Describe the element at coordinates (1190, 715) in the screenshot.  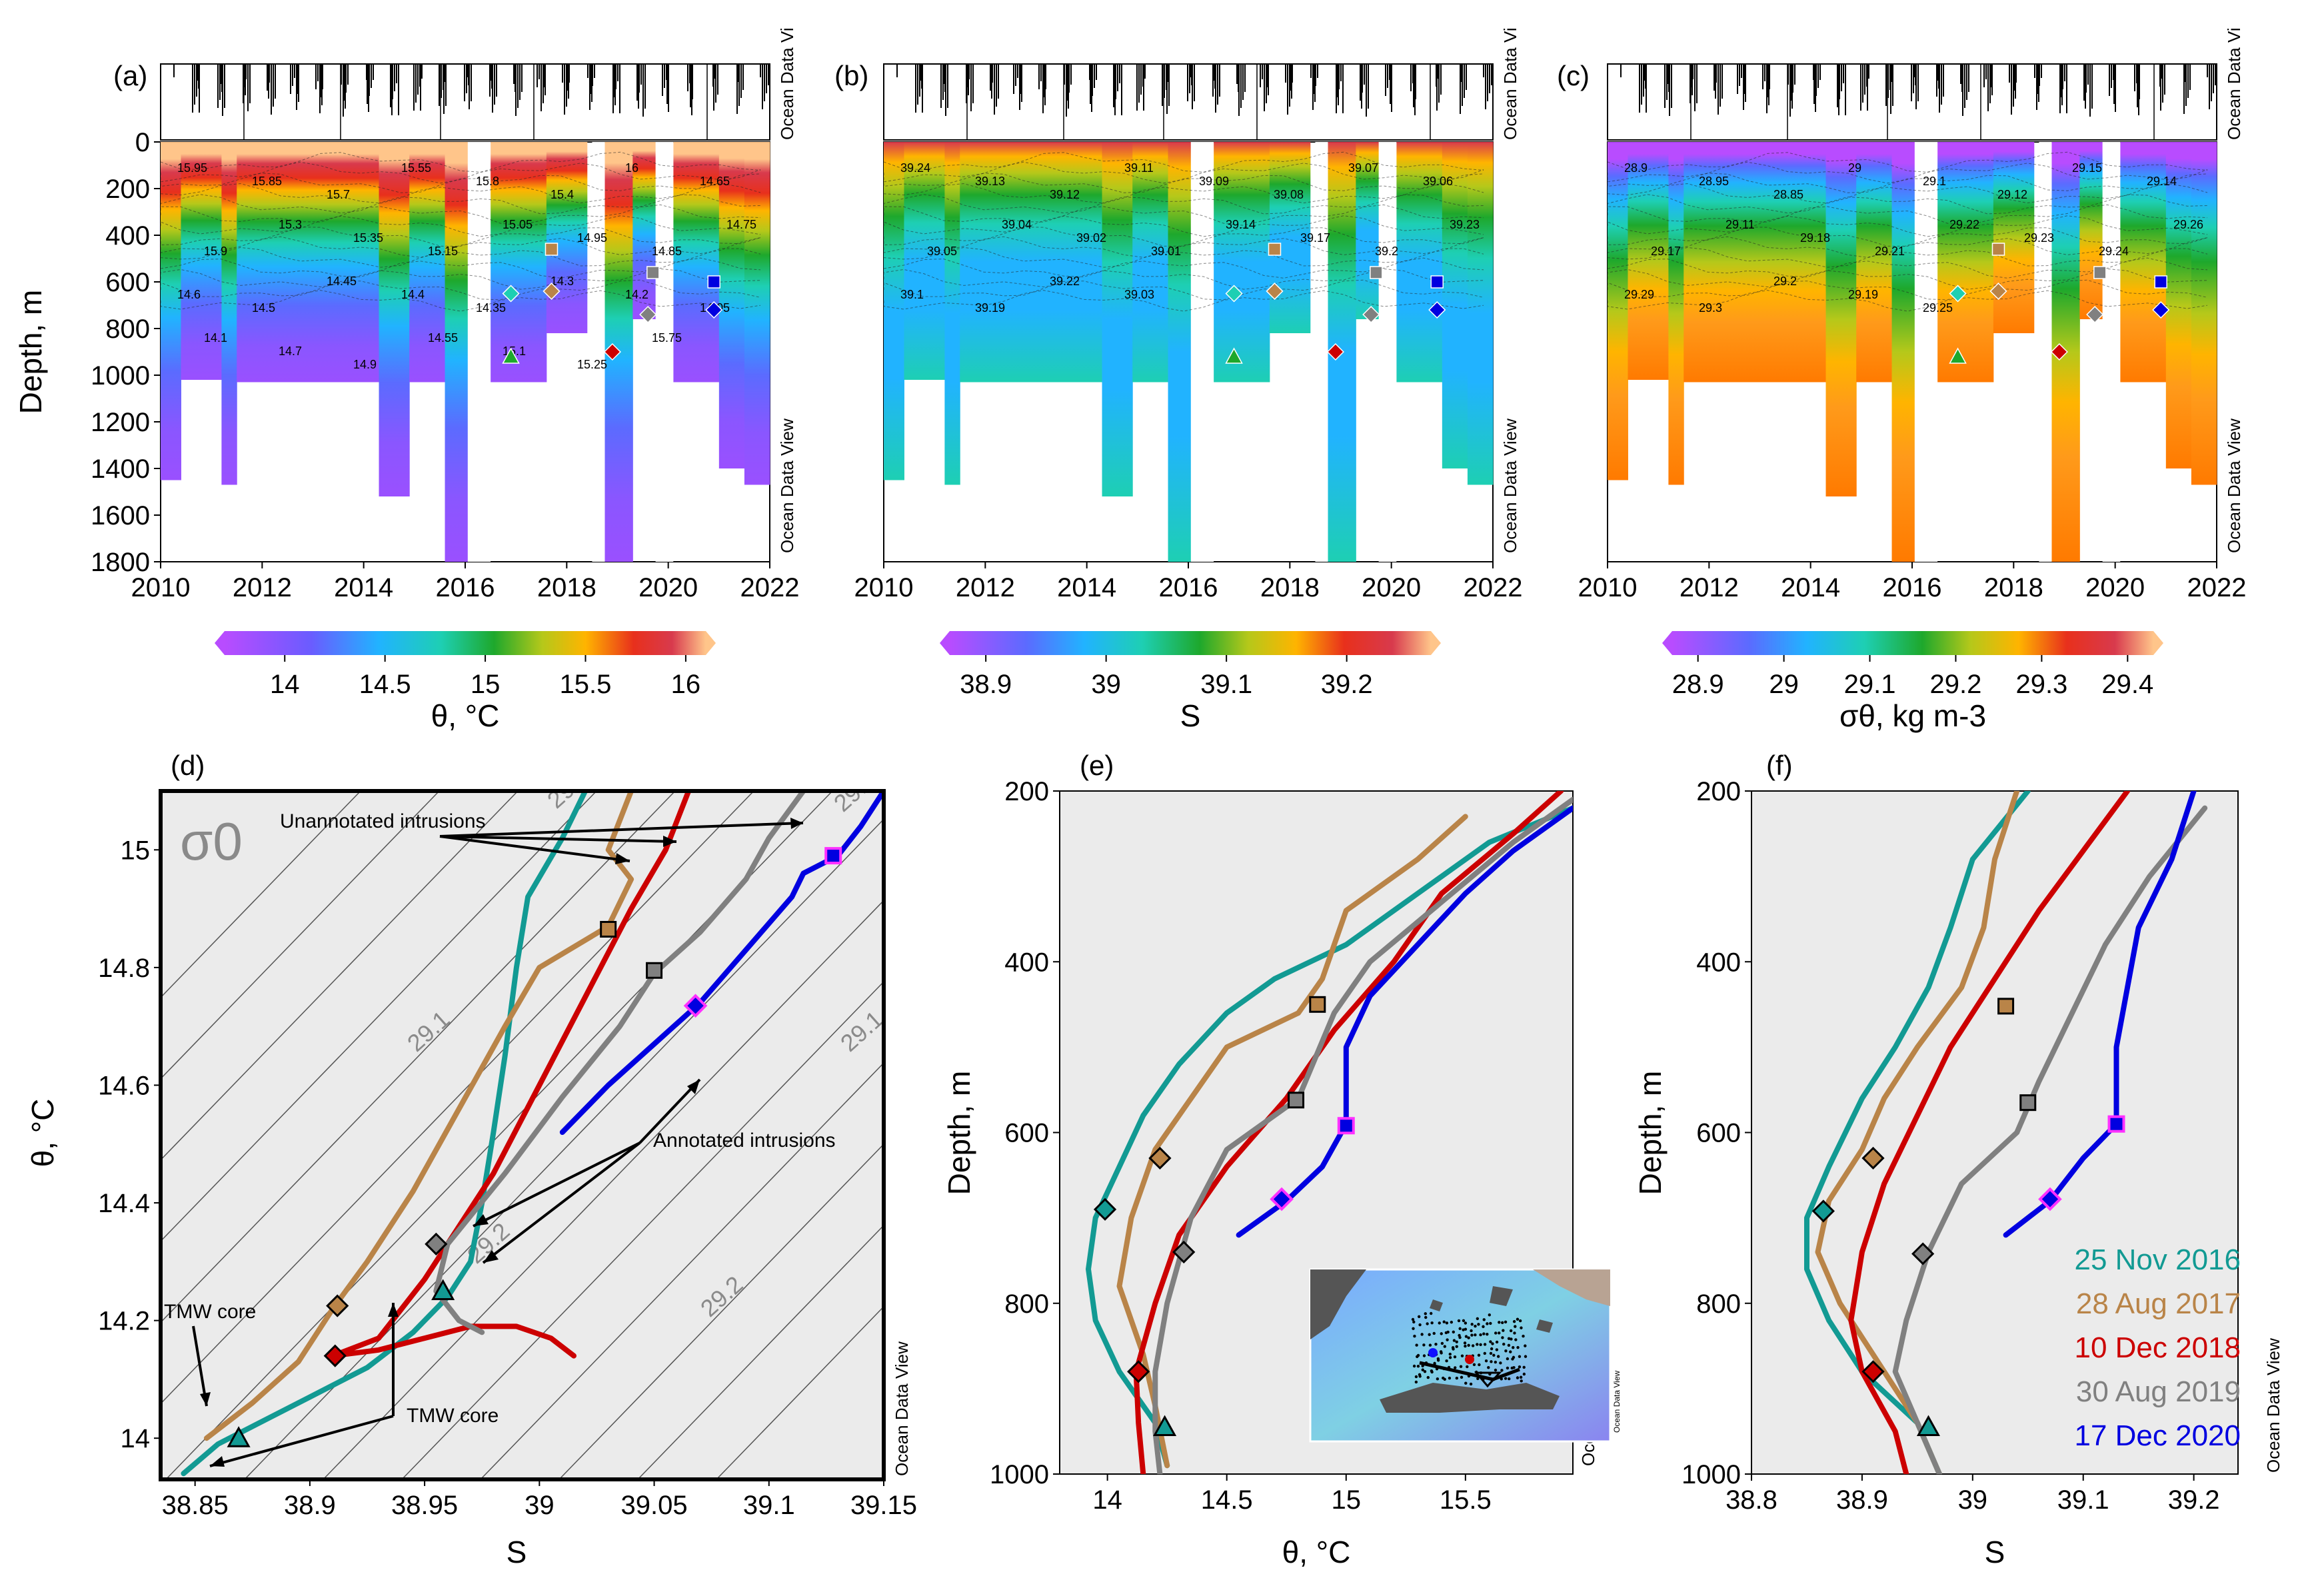
I see `panel-b-colorbar-label: S` at that location.